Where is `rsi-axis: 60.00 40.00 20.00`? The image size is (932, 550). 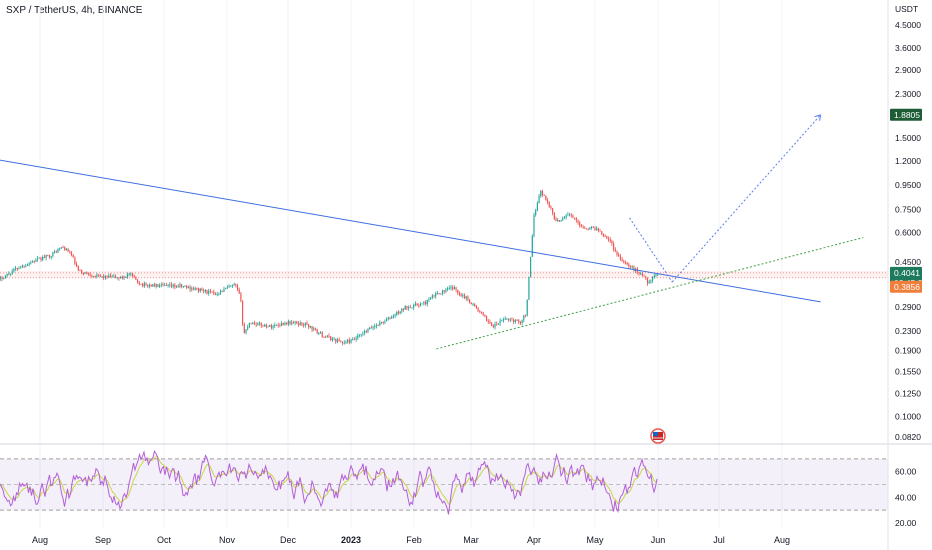
rsi-axis: 60.00 40.00 20.00 is located at coordinates (906, 497).